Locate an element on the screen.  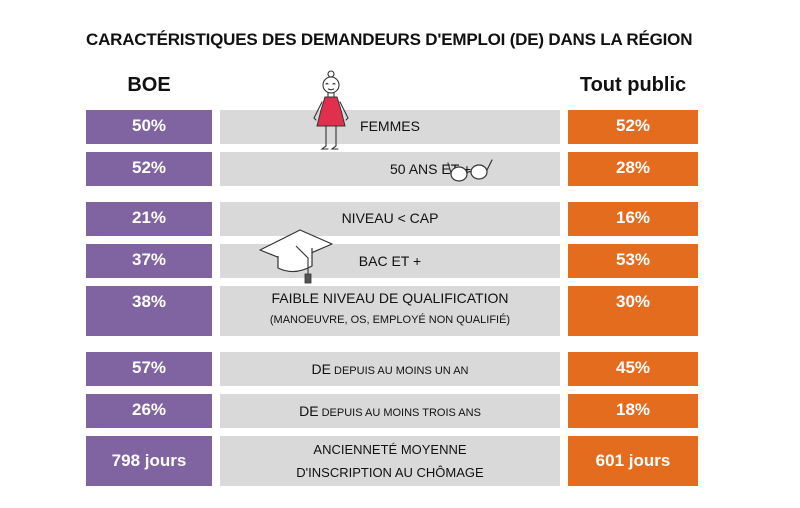
boe-cell: 21% is located at coordinates (149, 219).